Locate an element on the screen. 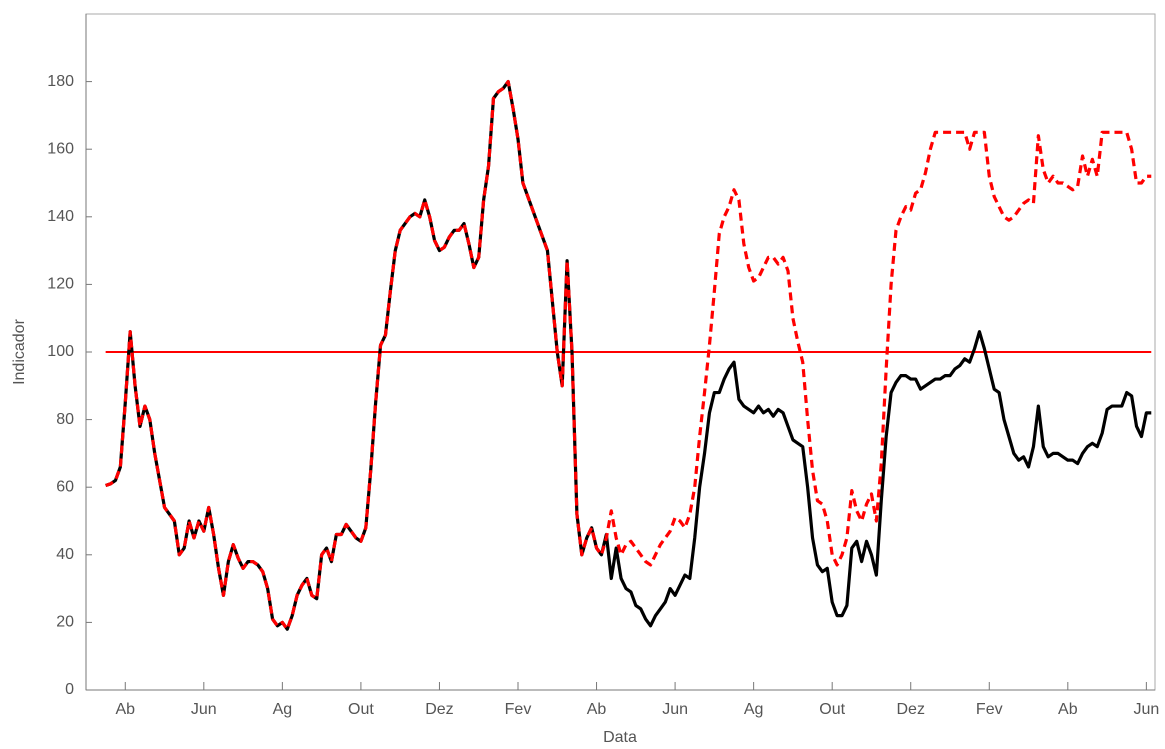  y-tick-label: 20 is located at coordinates (65, 622).